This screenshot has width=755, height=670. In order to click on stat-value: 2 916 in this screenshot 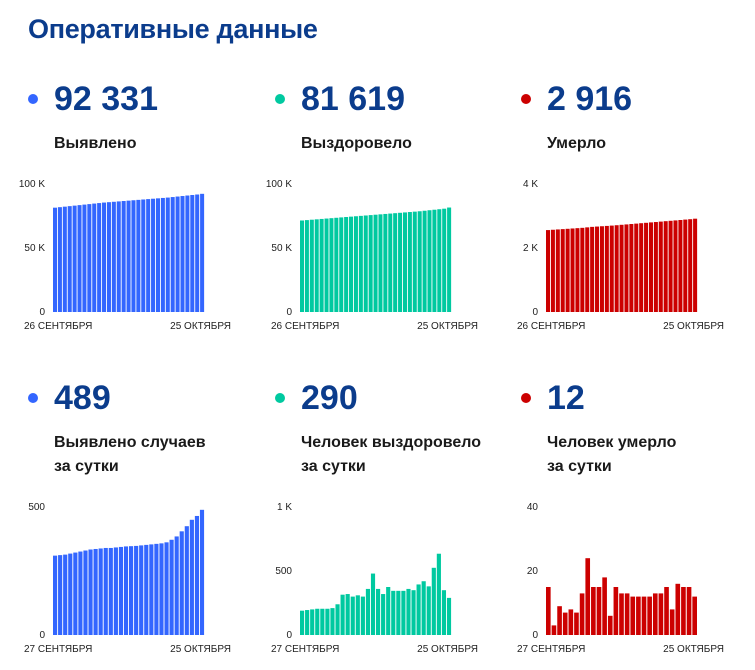, I will do `click(590, 99)`.